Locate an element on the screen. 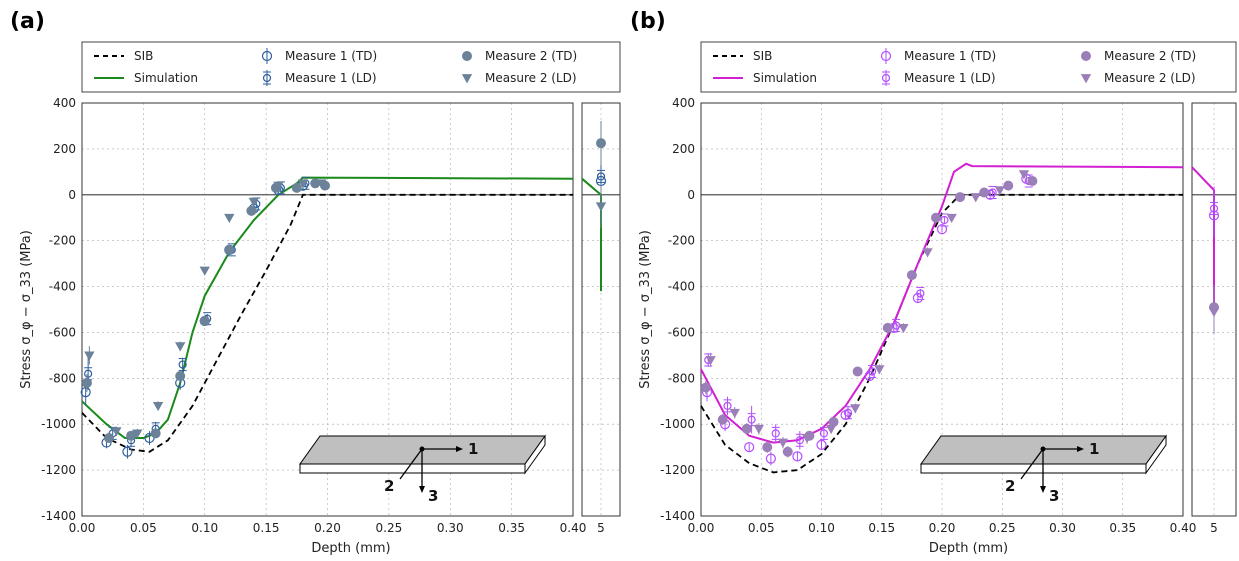  x-tick-label: 0.30 is located at coordinates (450, 528).